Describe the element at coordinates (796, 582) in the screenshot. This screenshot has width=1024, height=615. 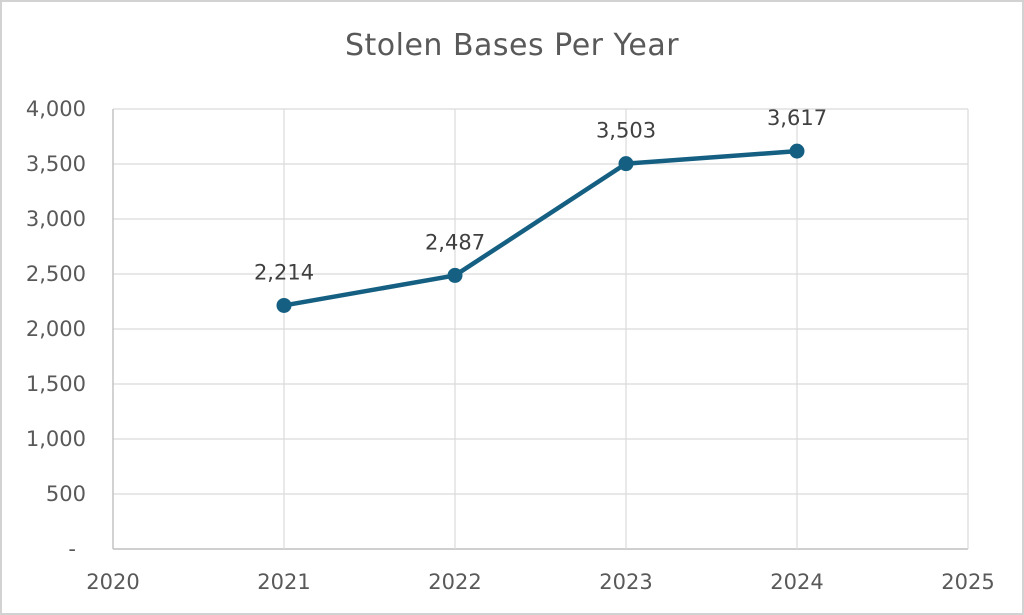
I see `x-axis-tick-label: 2024` at that location.